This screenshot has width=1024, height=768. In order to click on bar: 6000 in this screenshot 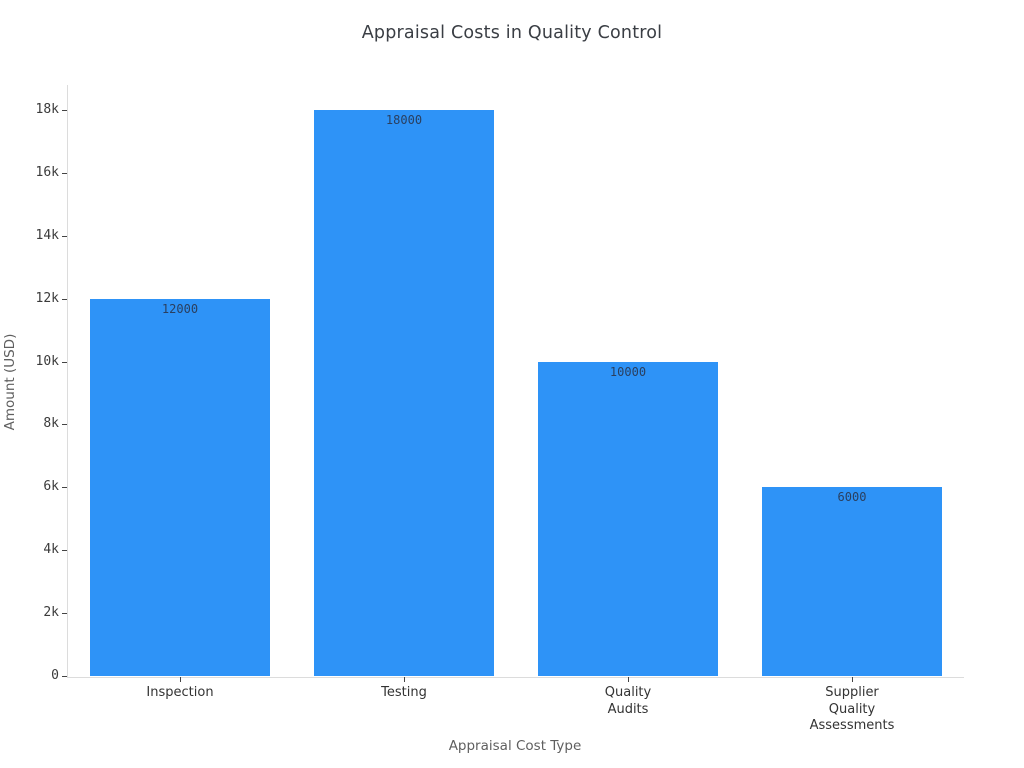, I will do `click(852, 581)`.